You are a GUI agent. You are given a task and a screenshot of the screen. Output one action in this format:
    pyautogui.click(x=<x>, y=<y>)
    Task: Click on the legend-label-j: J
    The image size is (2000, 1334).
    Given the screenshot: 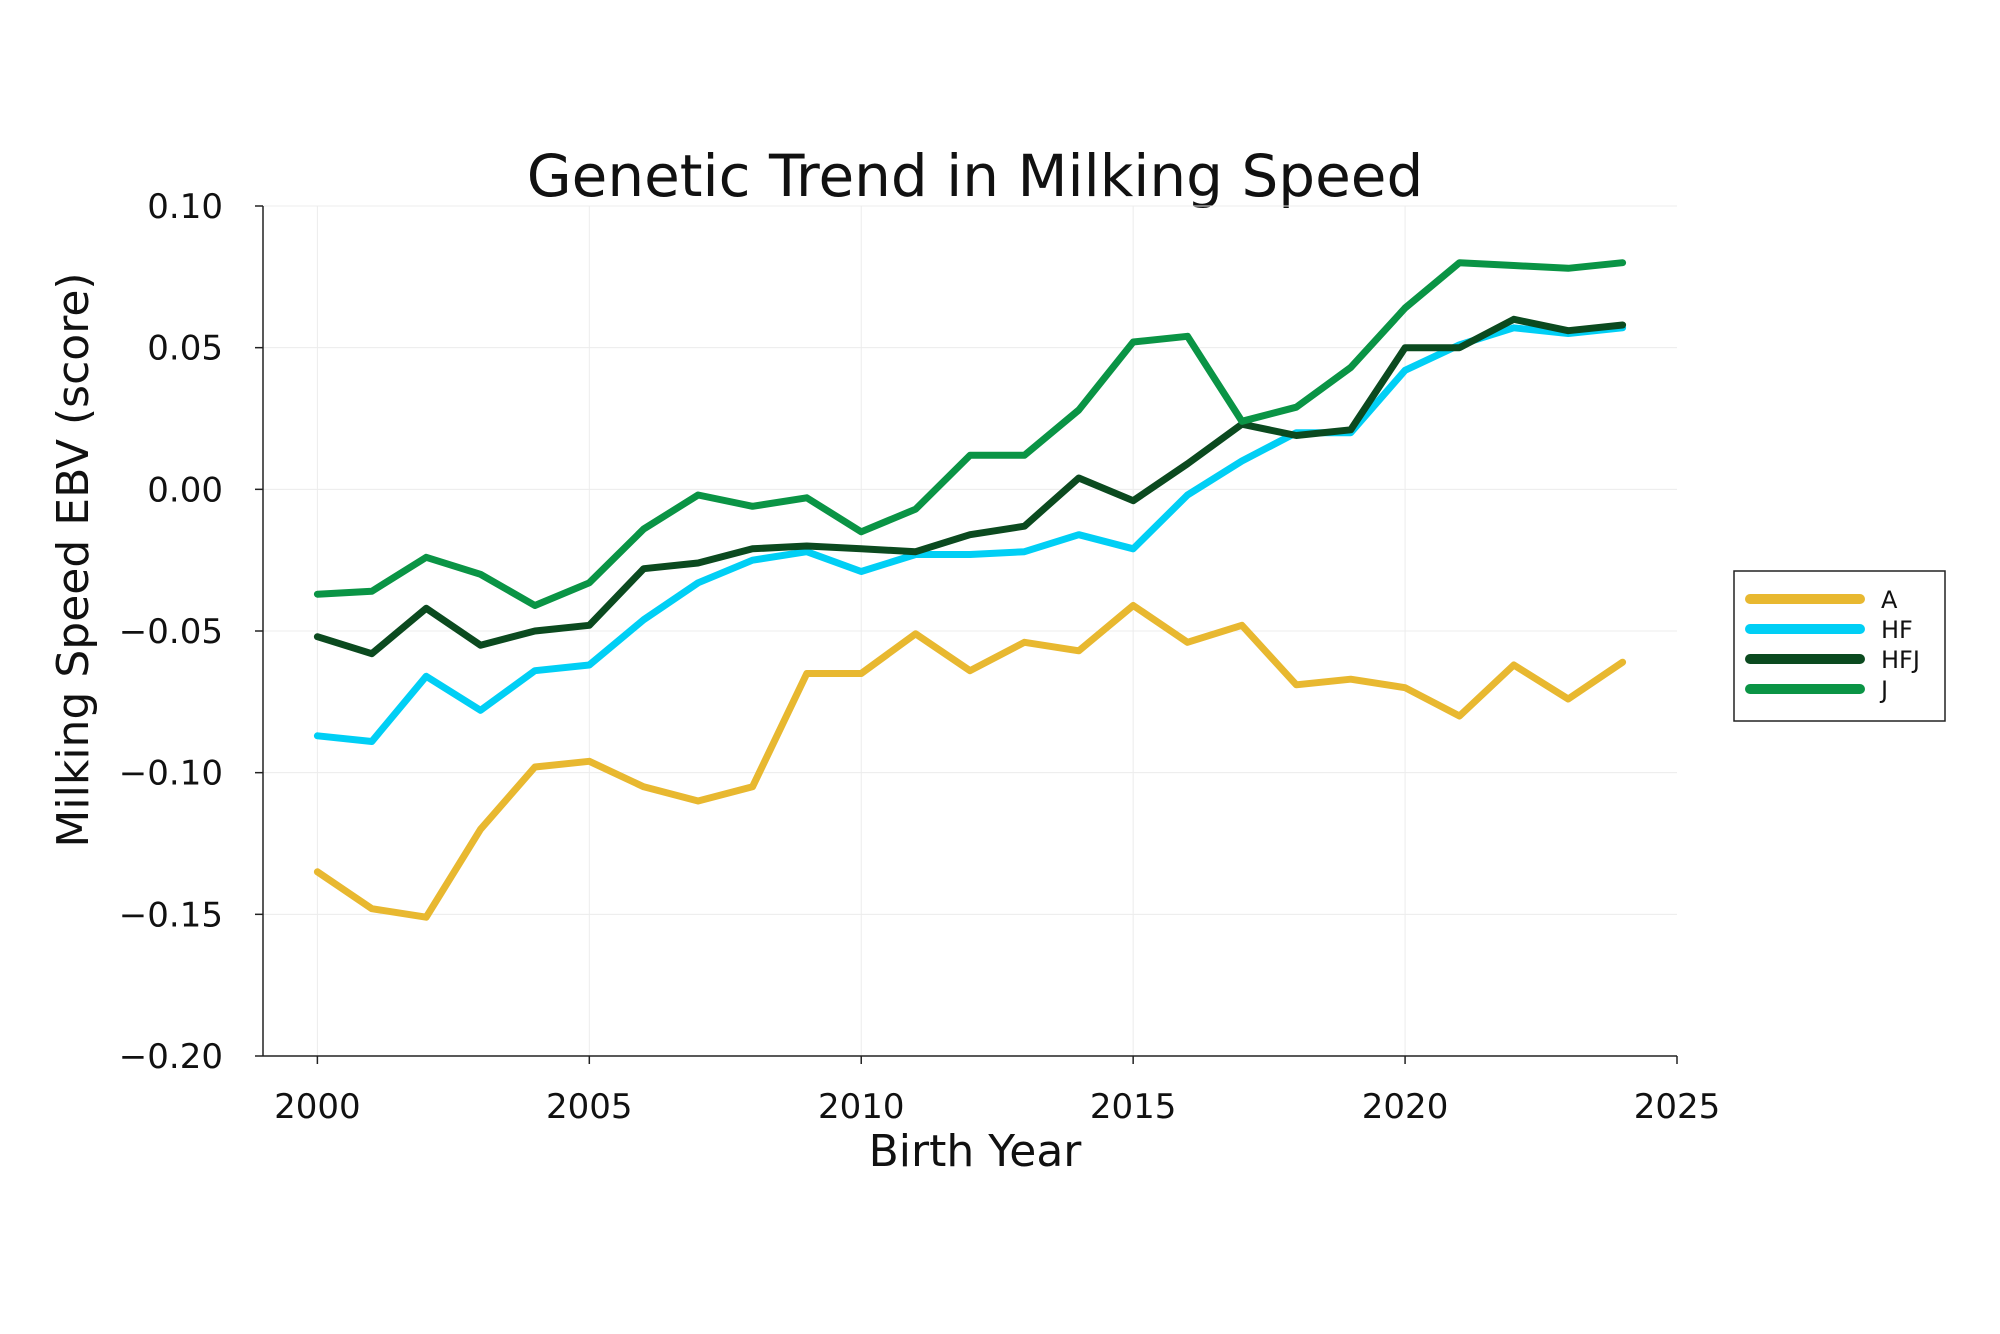 What is the action you would take?
    pyautogui.click(x=1883, y=690)
    